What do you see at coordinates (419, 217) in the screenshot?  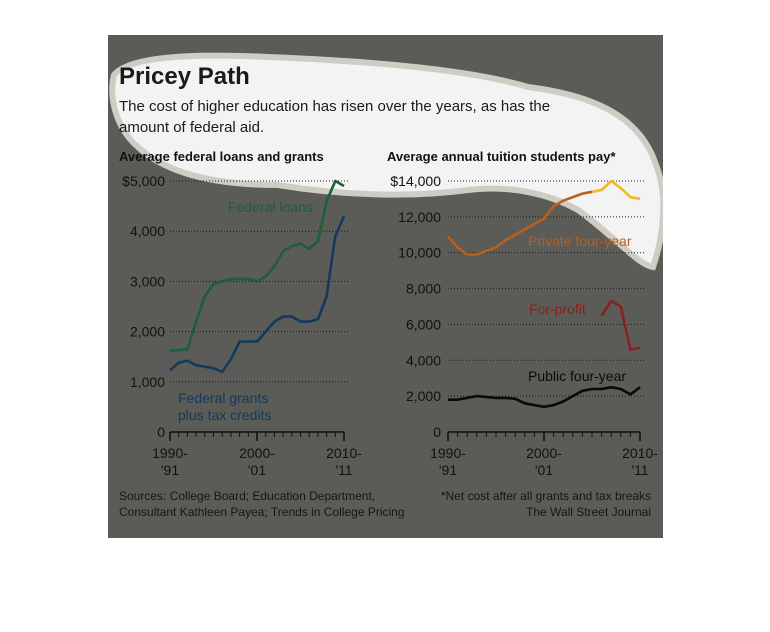 I see `y-tick-label: 12,000` at bounding box center [419, 217].